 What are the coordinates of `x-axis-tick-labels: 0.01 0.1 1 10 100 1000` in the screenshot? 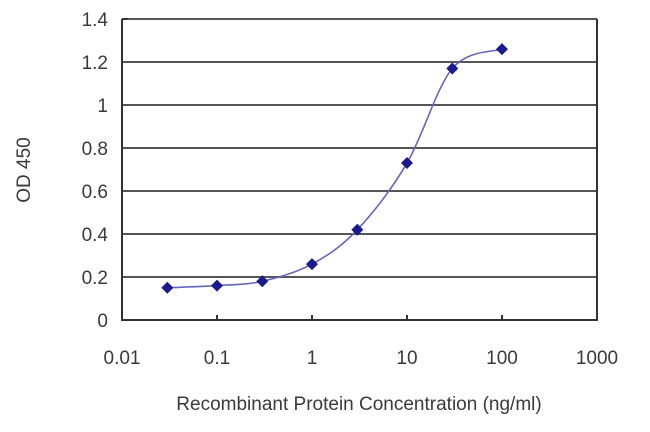 It's located at (361, 358).